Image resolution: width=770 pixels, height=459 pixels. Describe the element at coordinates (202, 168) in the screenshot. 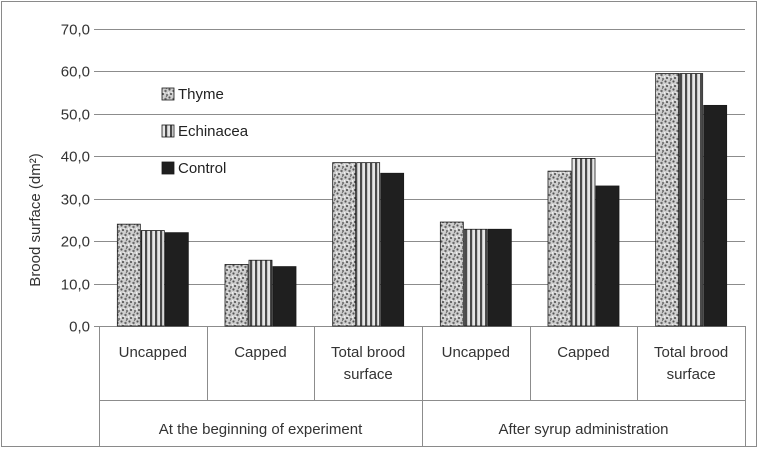

I see `legend-label-control: Control` at that location.